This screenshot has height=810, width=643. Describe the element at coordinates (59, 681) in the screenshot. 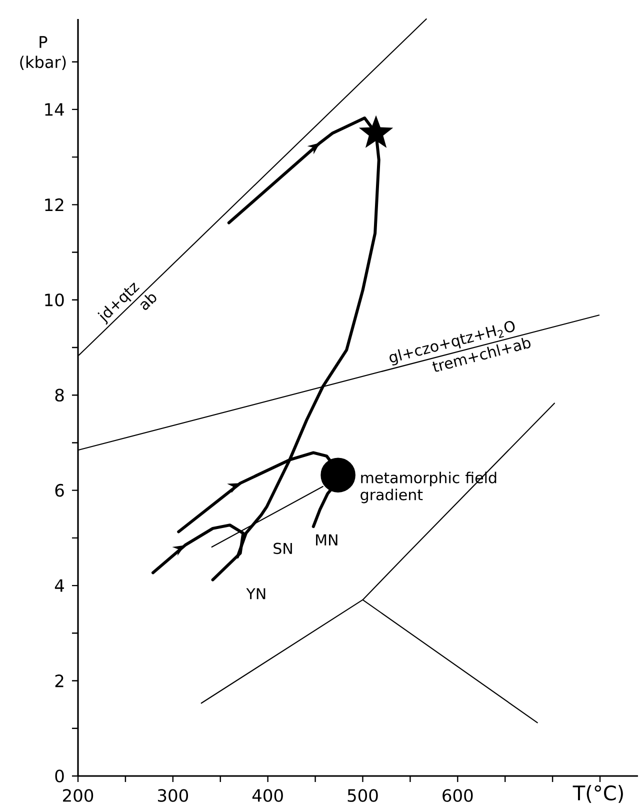

I see `y-tick-label: 2` at that location.